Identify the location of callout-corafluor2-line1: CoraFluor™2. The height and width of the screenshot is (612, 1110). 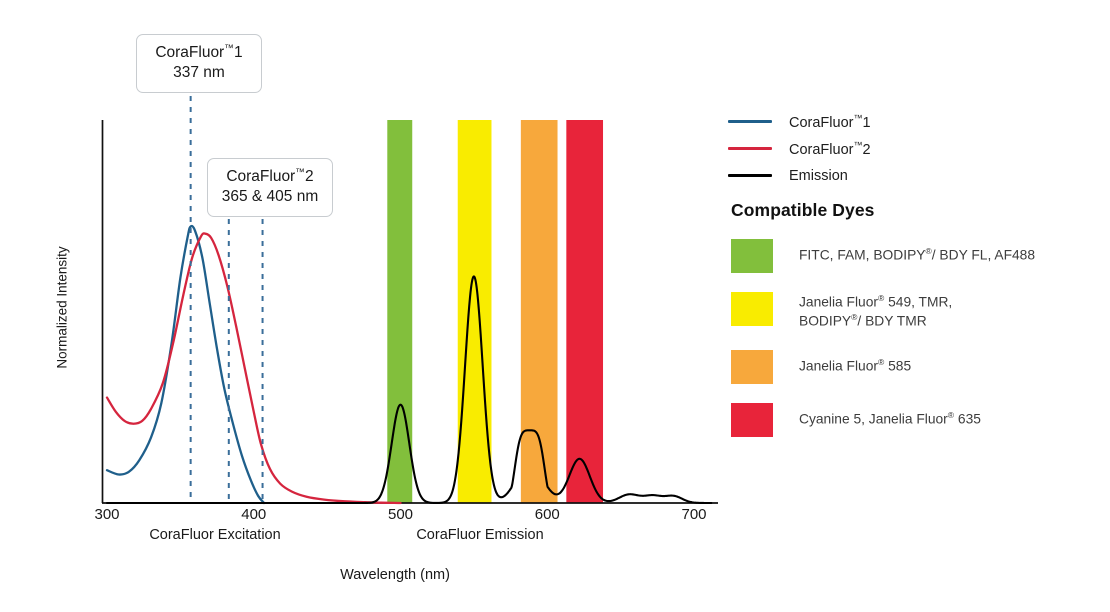
(270, 176).